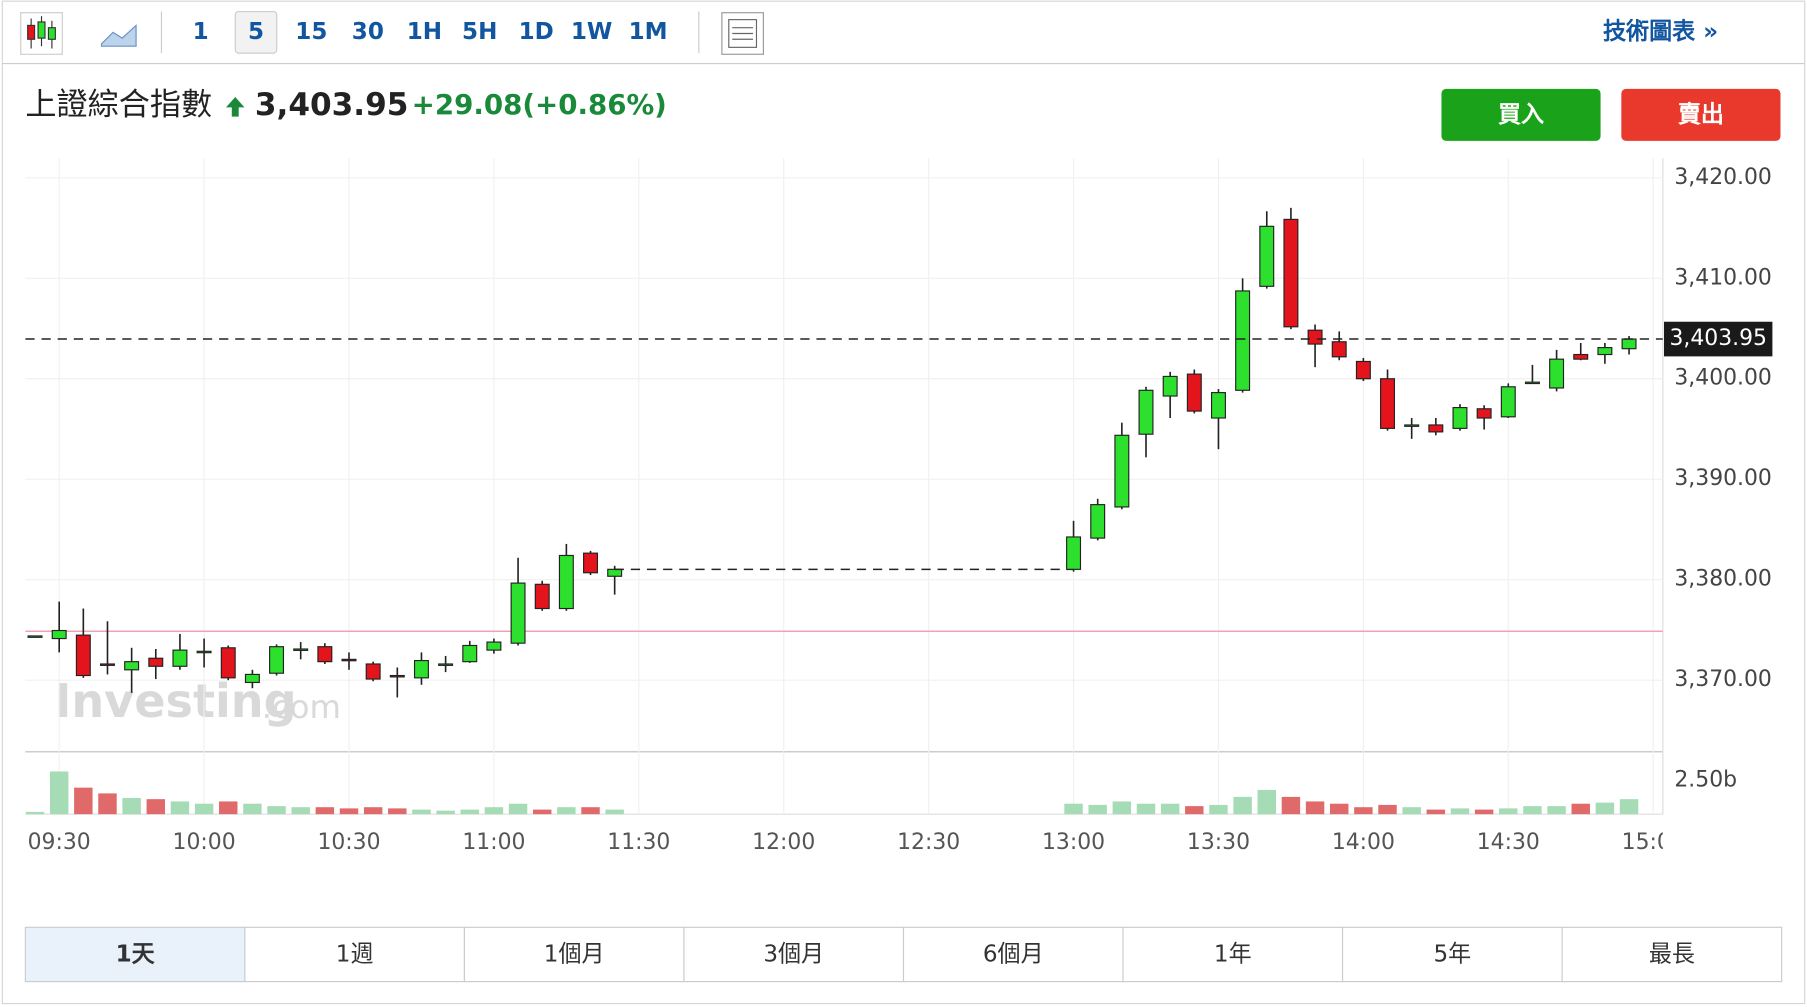  I want to click on range-label: 1個月, so click(574, 955).